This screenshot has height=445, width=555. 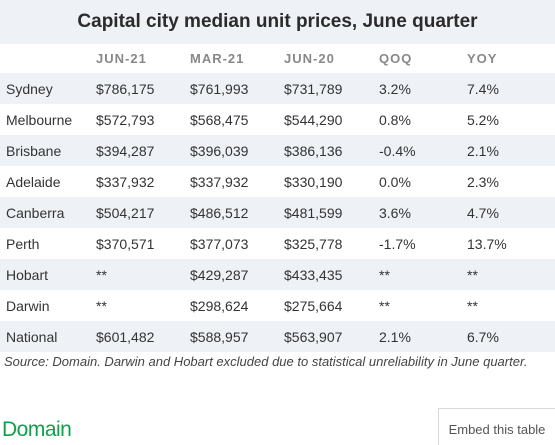 I want to click on value-cell: $394,287, so click(x=143, y=150).